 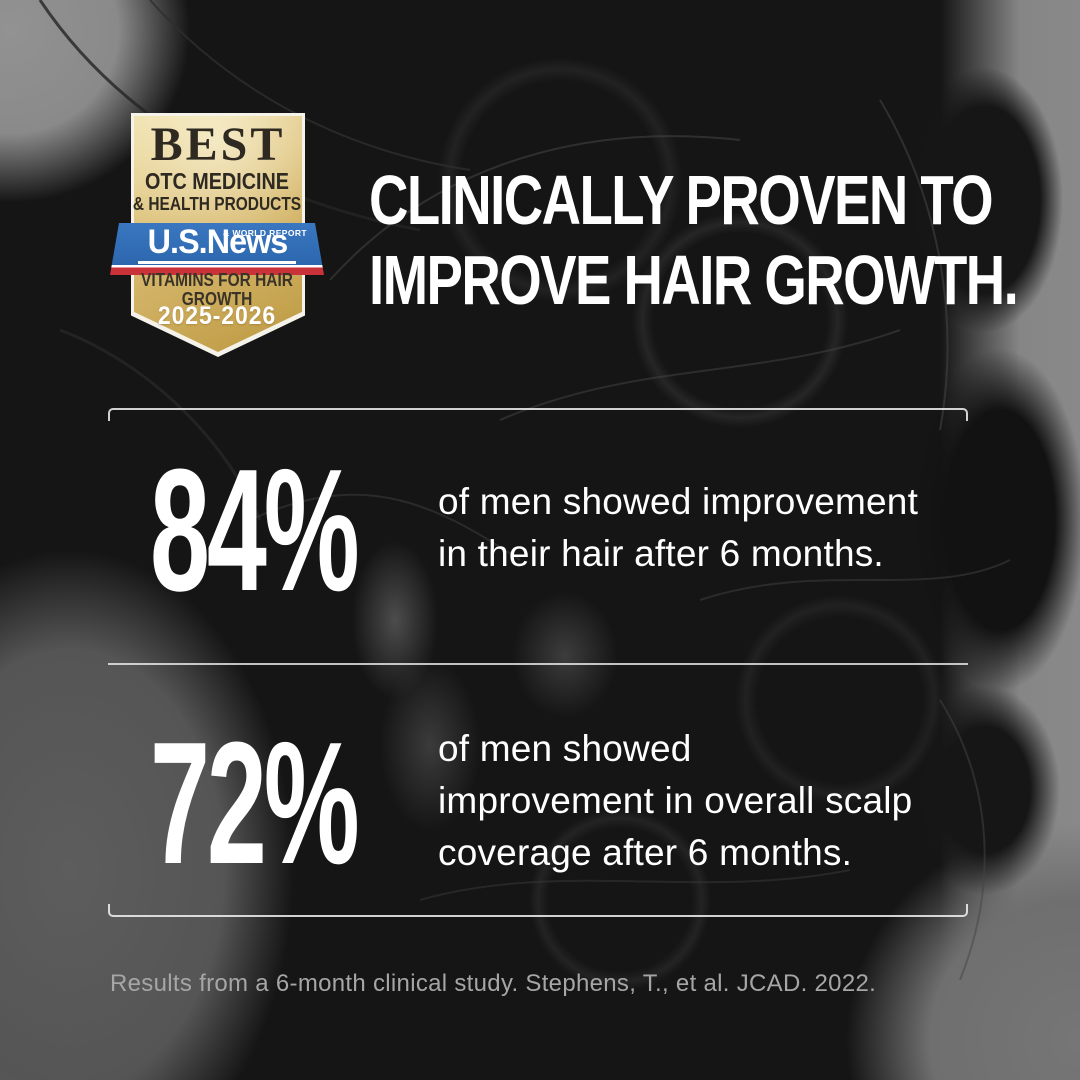 What do you see at coordinates (694, 280) in the screenshot?
I see `headline-line2: IMPROVE HAIR GROWTH.` at bounding box center [694, 280].